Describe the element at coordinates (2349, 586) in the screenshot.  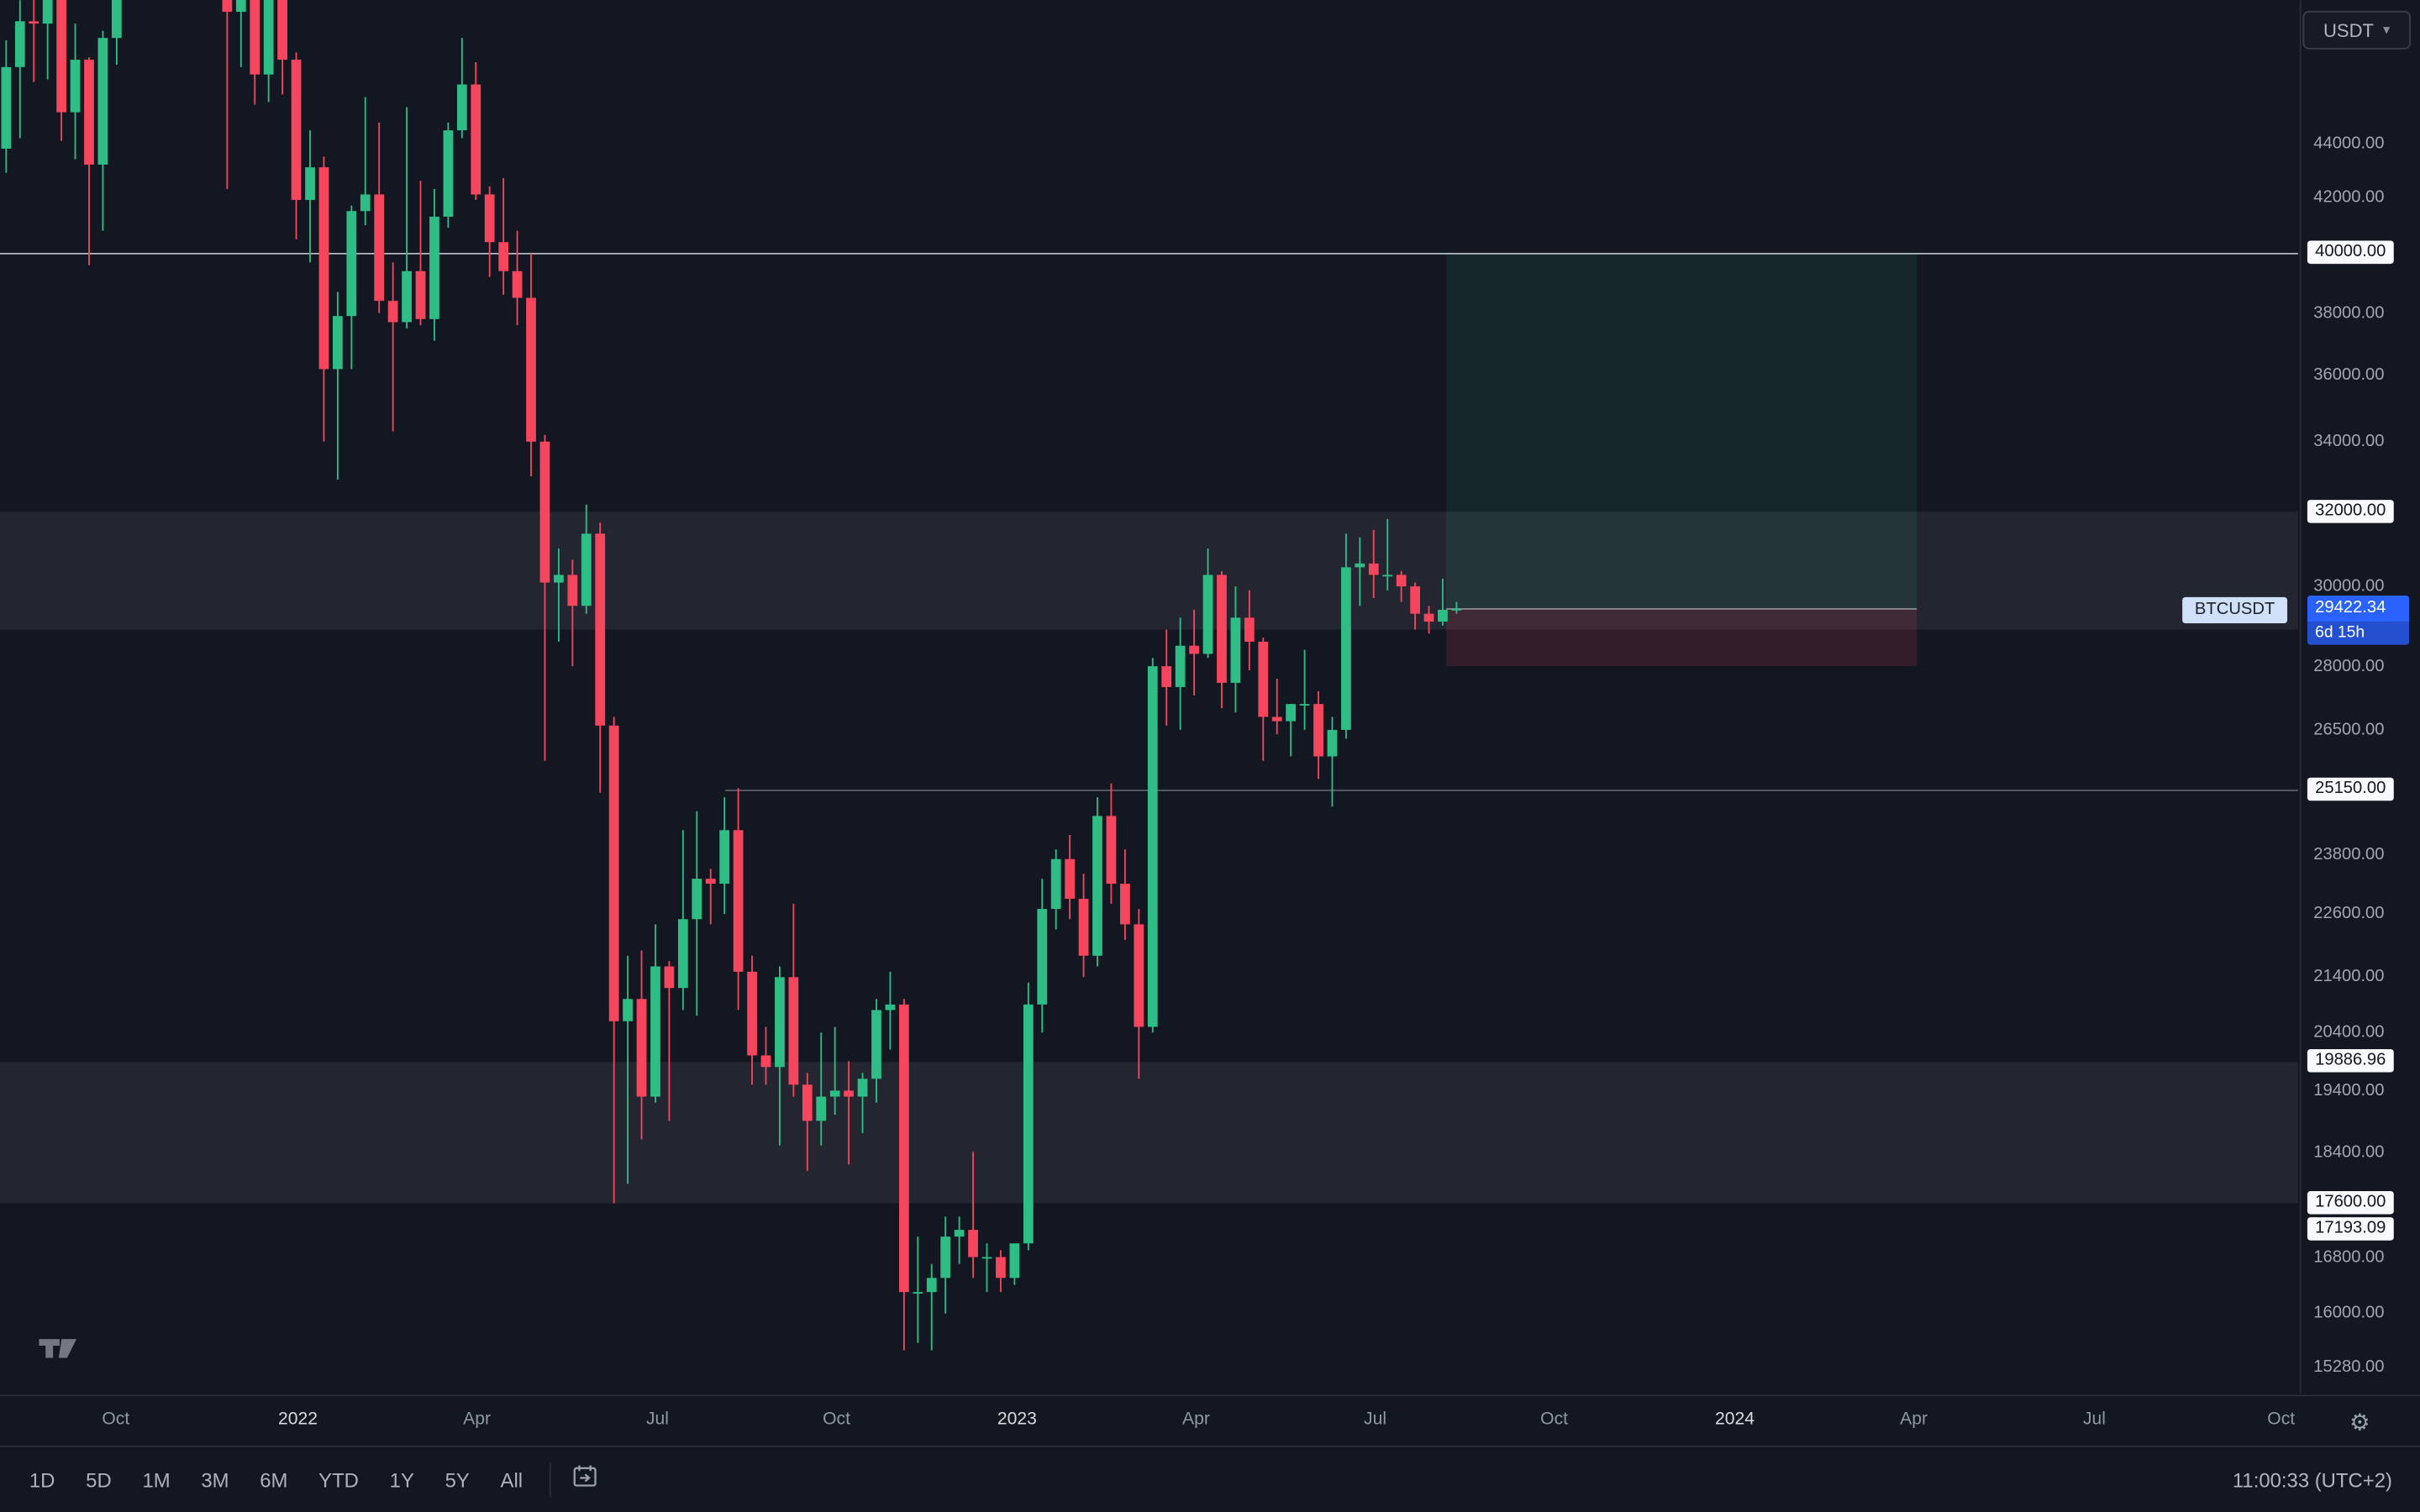
I see `price-axis-tick: 30000.00` at that location.